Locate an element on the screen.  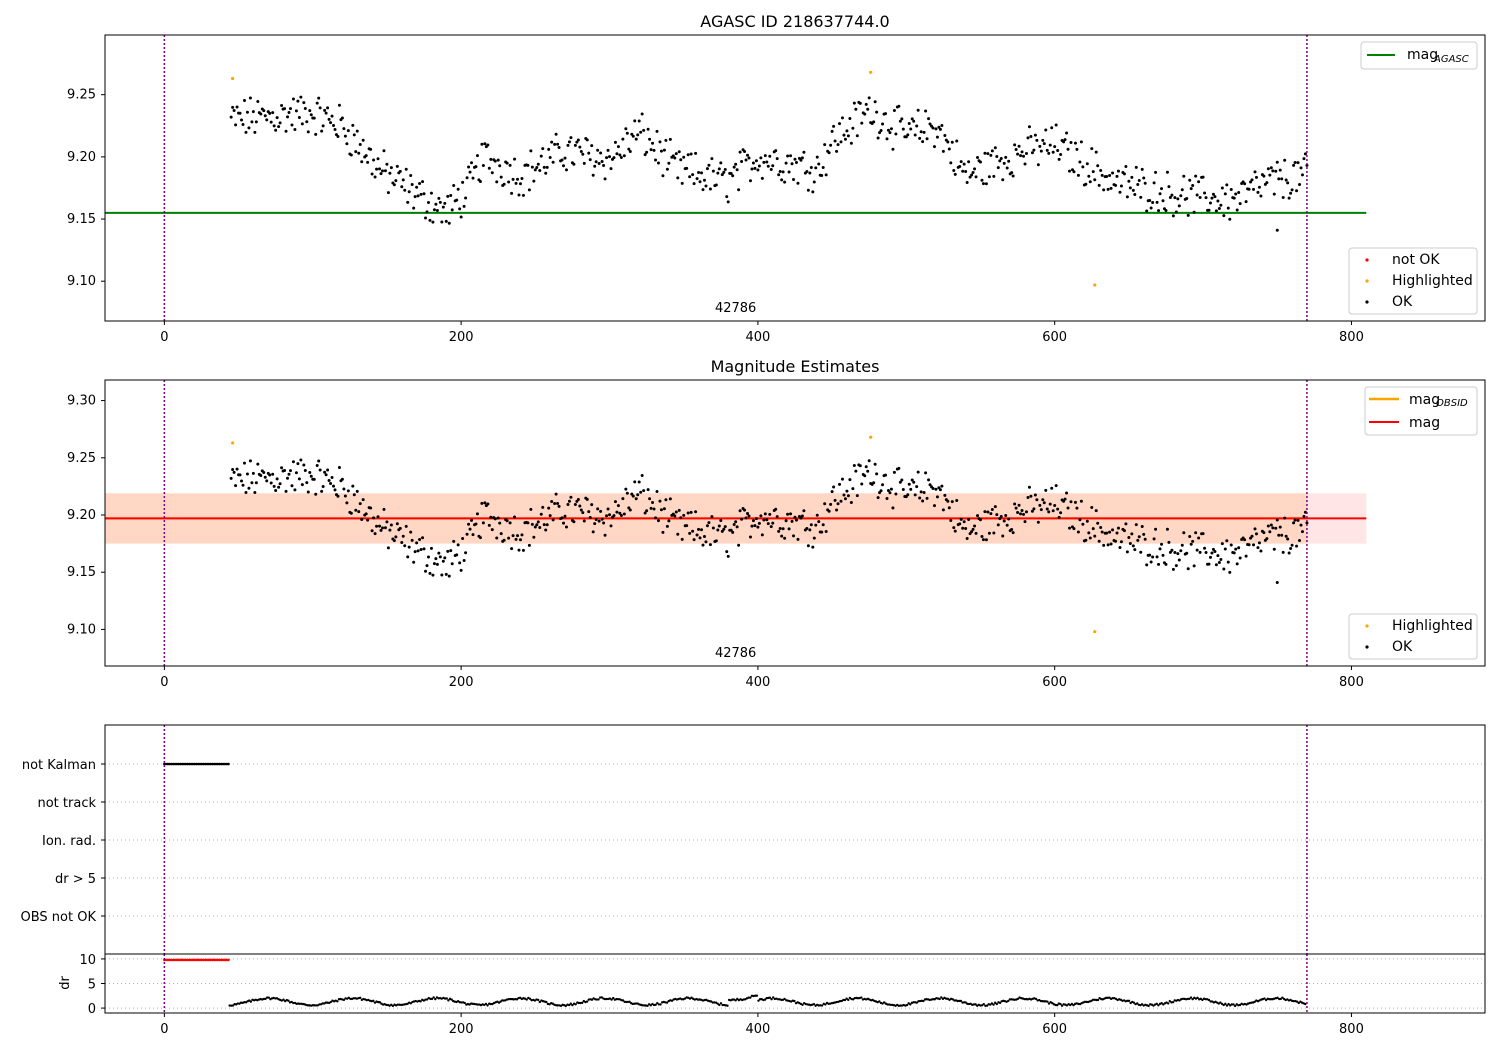
panel1-legend-status: not OK Highlighted OK is located at coordinates (1413, 281).